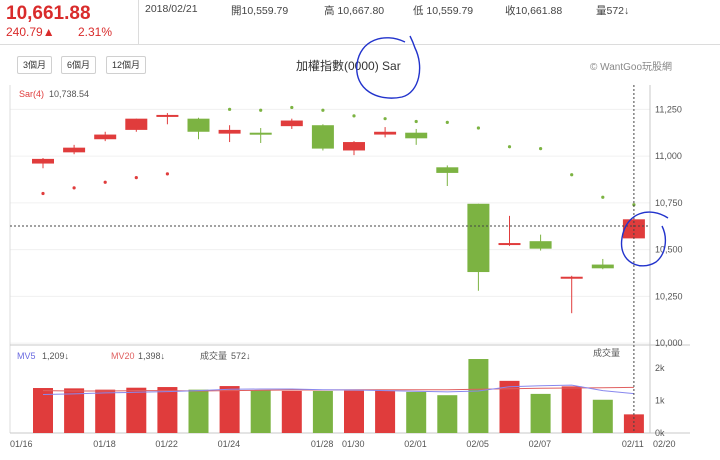 The image size is (720, 460). Describe the element at coordinates (668, 156) in the screenshot. I see `price-tick-label: 11,000` at that location.